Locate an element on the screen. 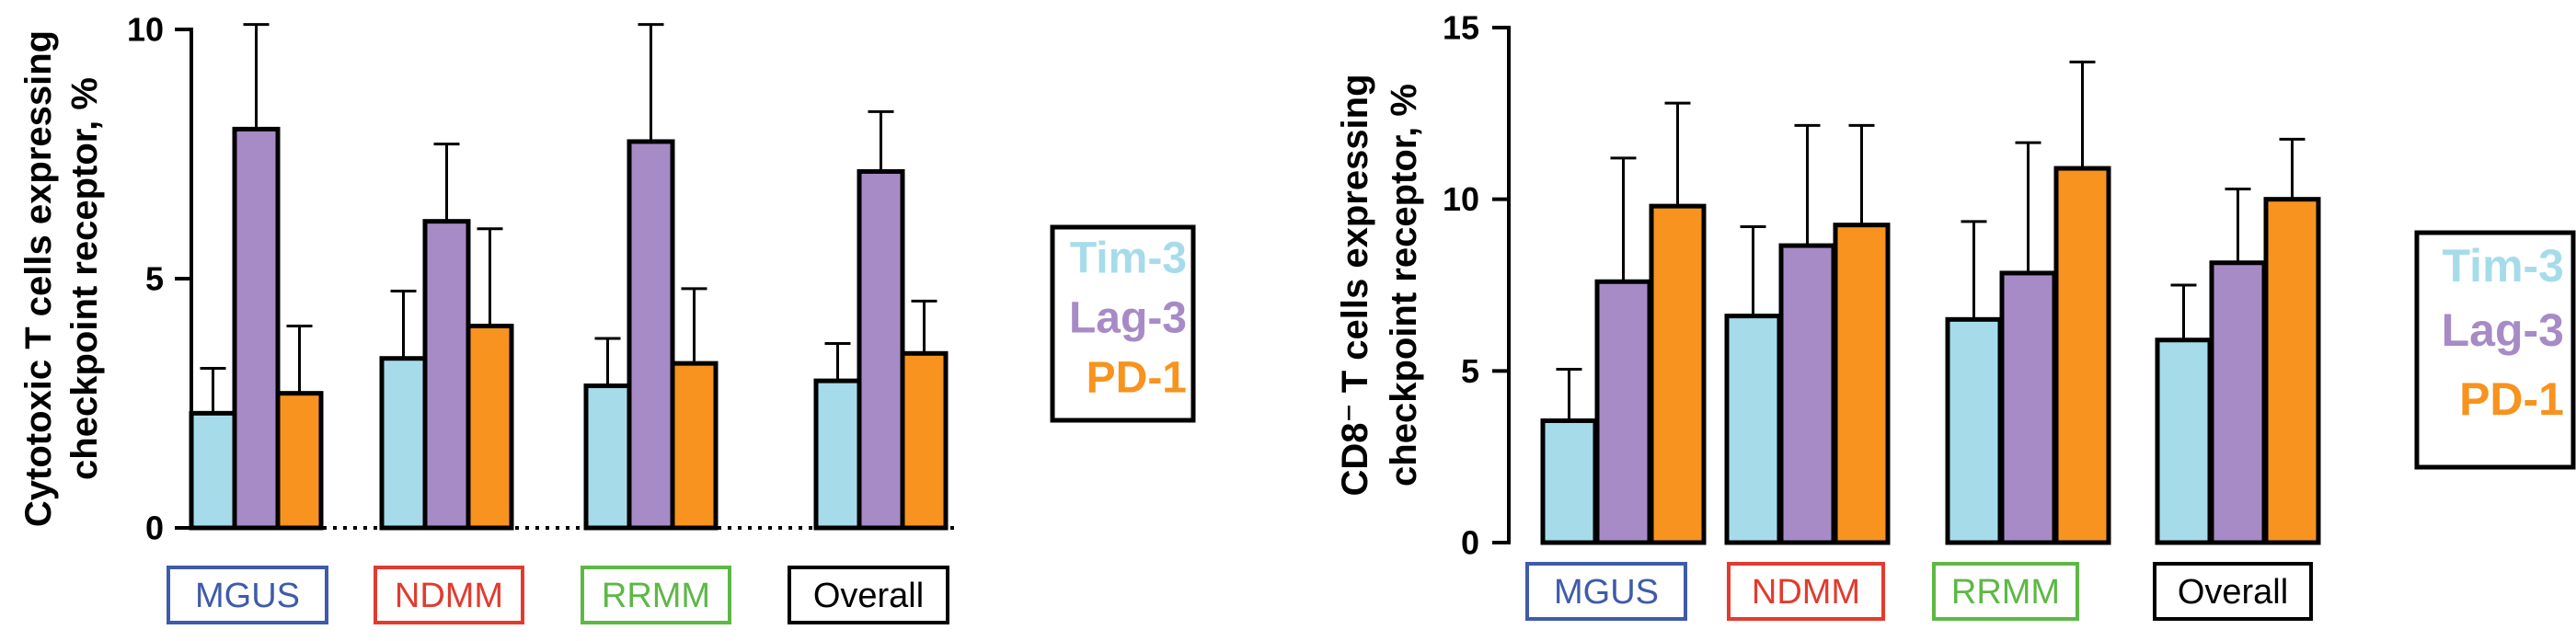 The height and width of the screenshot is (641, 2576). chart1-category-label-ndmm: NDMM is located at coordinates (449, 596).